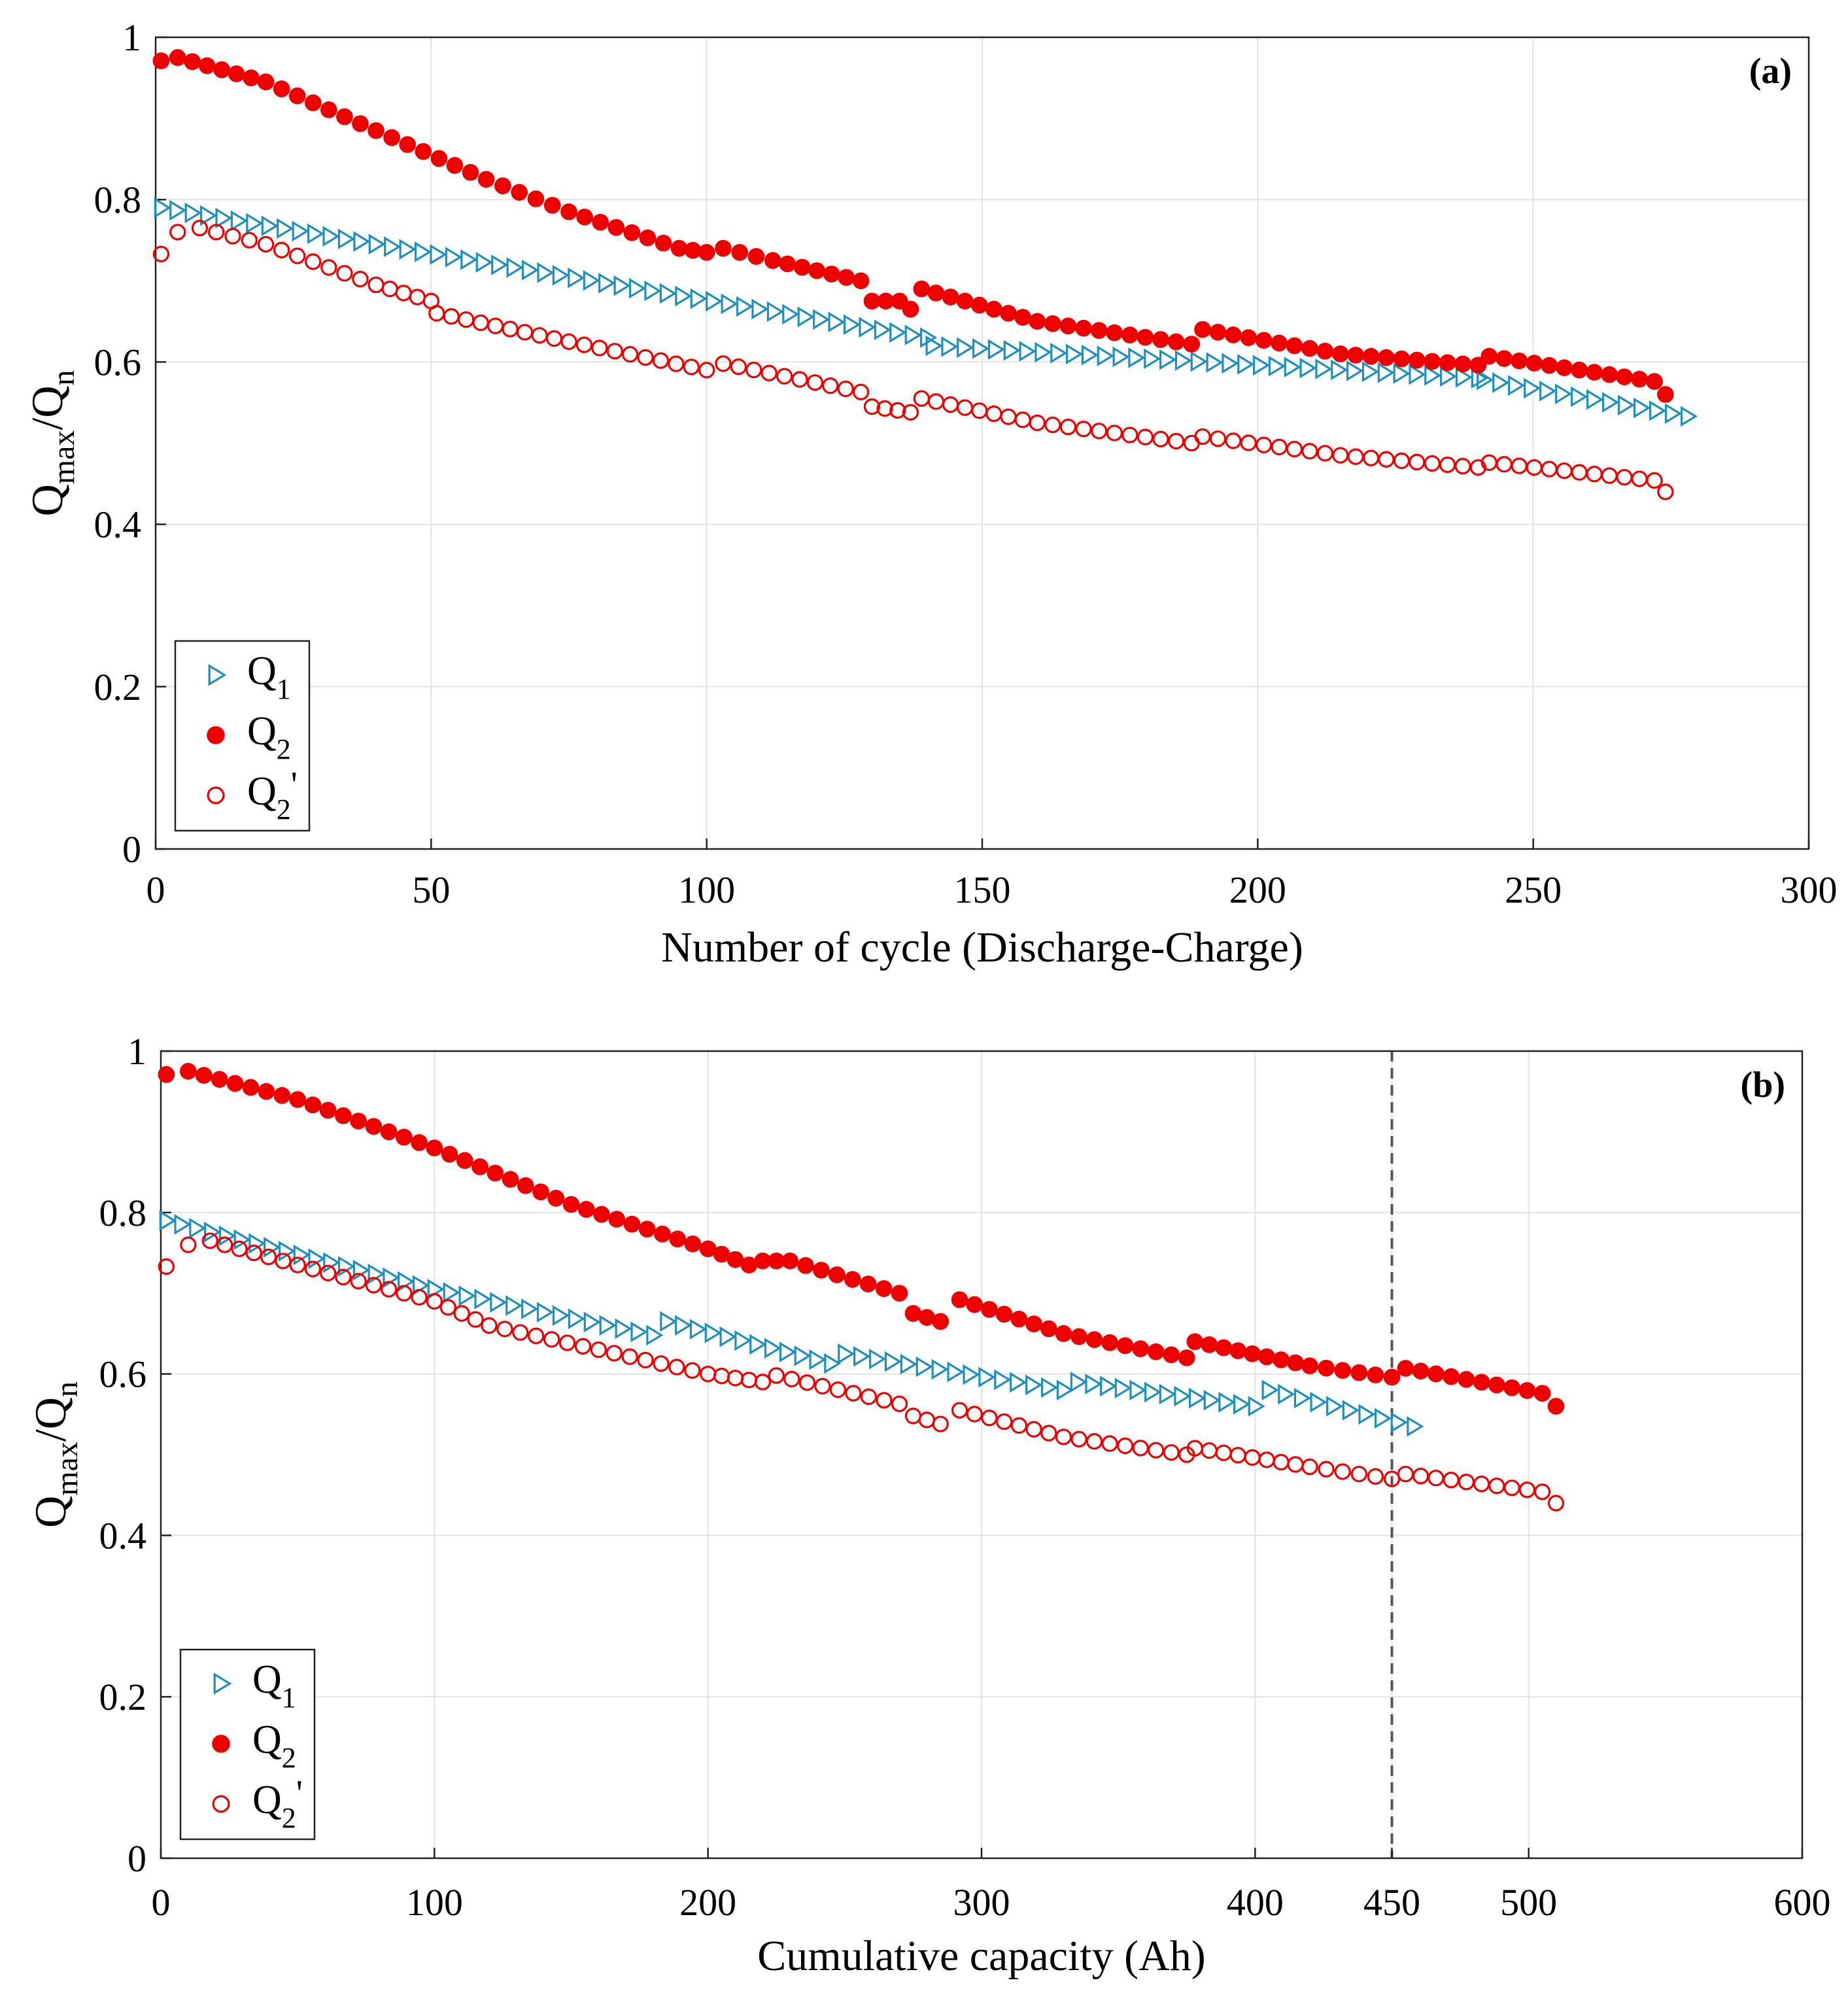 Image resolution: width=1848 pixels, height=1991 pixels. I want to click on legend-marker-q2p, so click(216, 795).